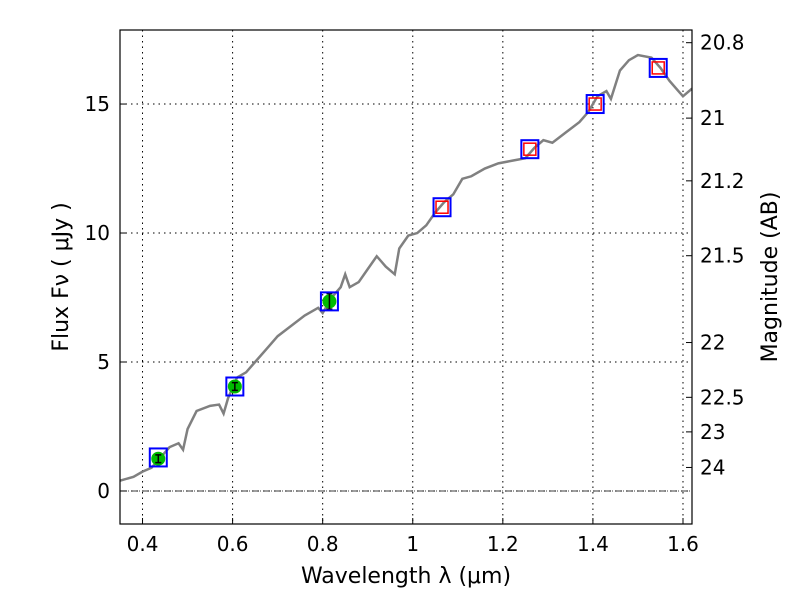 The image size is (800, 600). I want to click on x-tick-label: 1.6, so click(683, 544).